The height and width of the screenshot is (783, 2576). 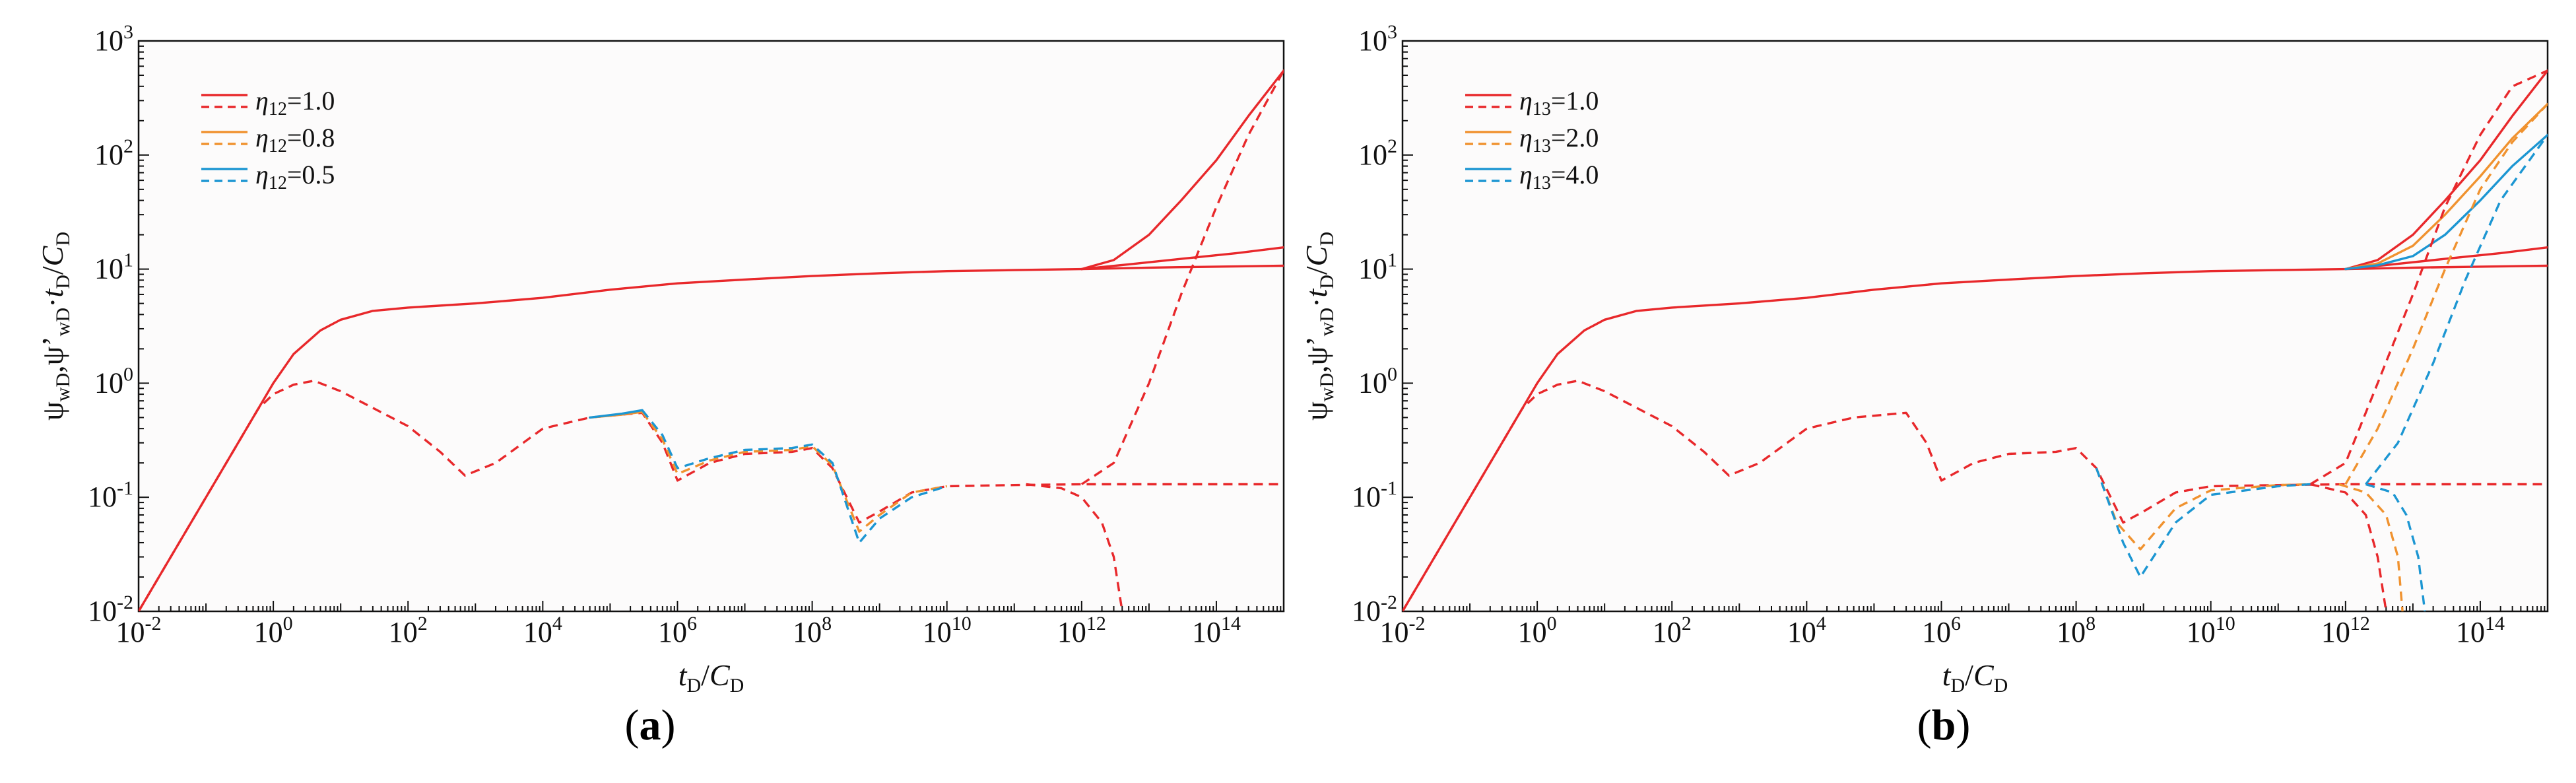 What do you see at coordinates (1559, 102) in the screenshot?
I see `legend-label: η13=1.0` at bounding box center [1559, 102].